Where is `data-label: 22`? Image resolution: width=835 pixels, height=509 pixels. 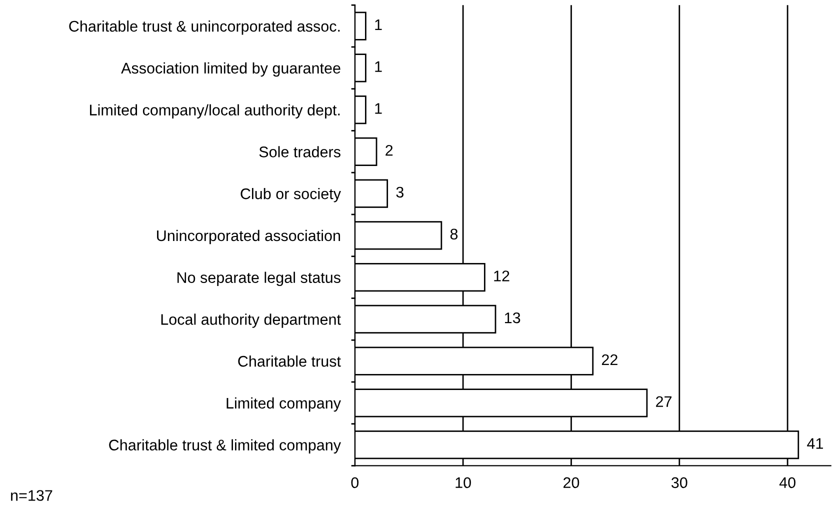 data-label: 22 is located at coordinates (610, 359).